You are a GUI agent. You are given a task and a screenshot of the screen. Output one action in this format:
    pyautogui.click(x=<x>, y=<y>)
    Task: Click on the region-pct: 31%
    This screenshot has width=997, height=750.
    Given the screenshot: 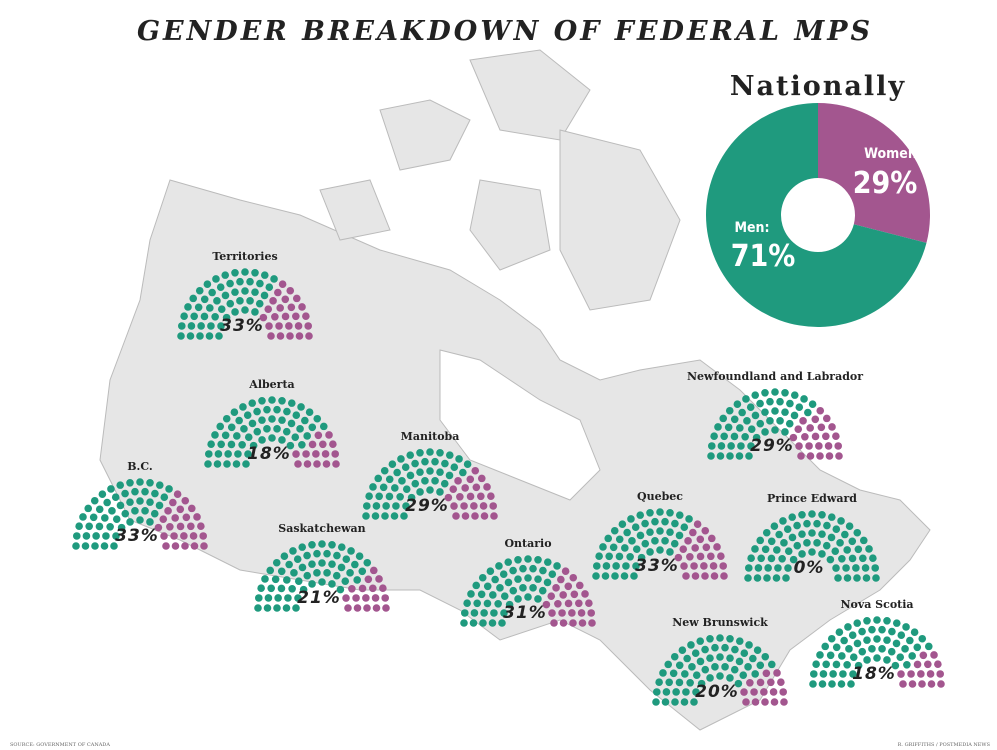 What is the action you would take?
    pyautogui.click(x=525, y=613)
    